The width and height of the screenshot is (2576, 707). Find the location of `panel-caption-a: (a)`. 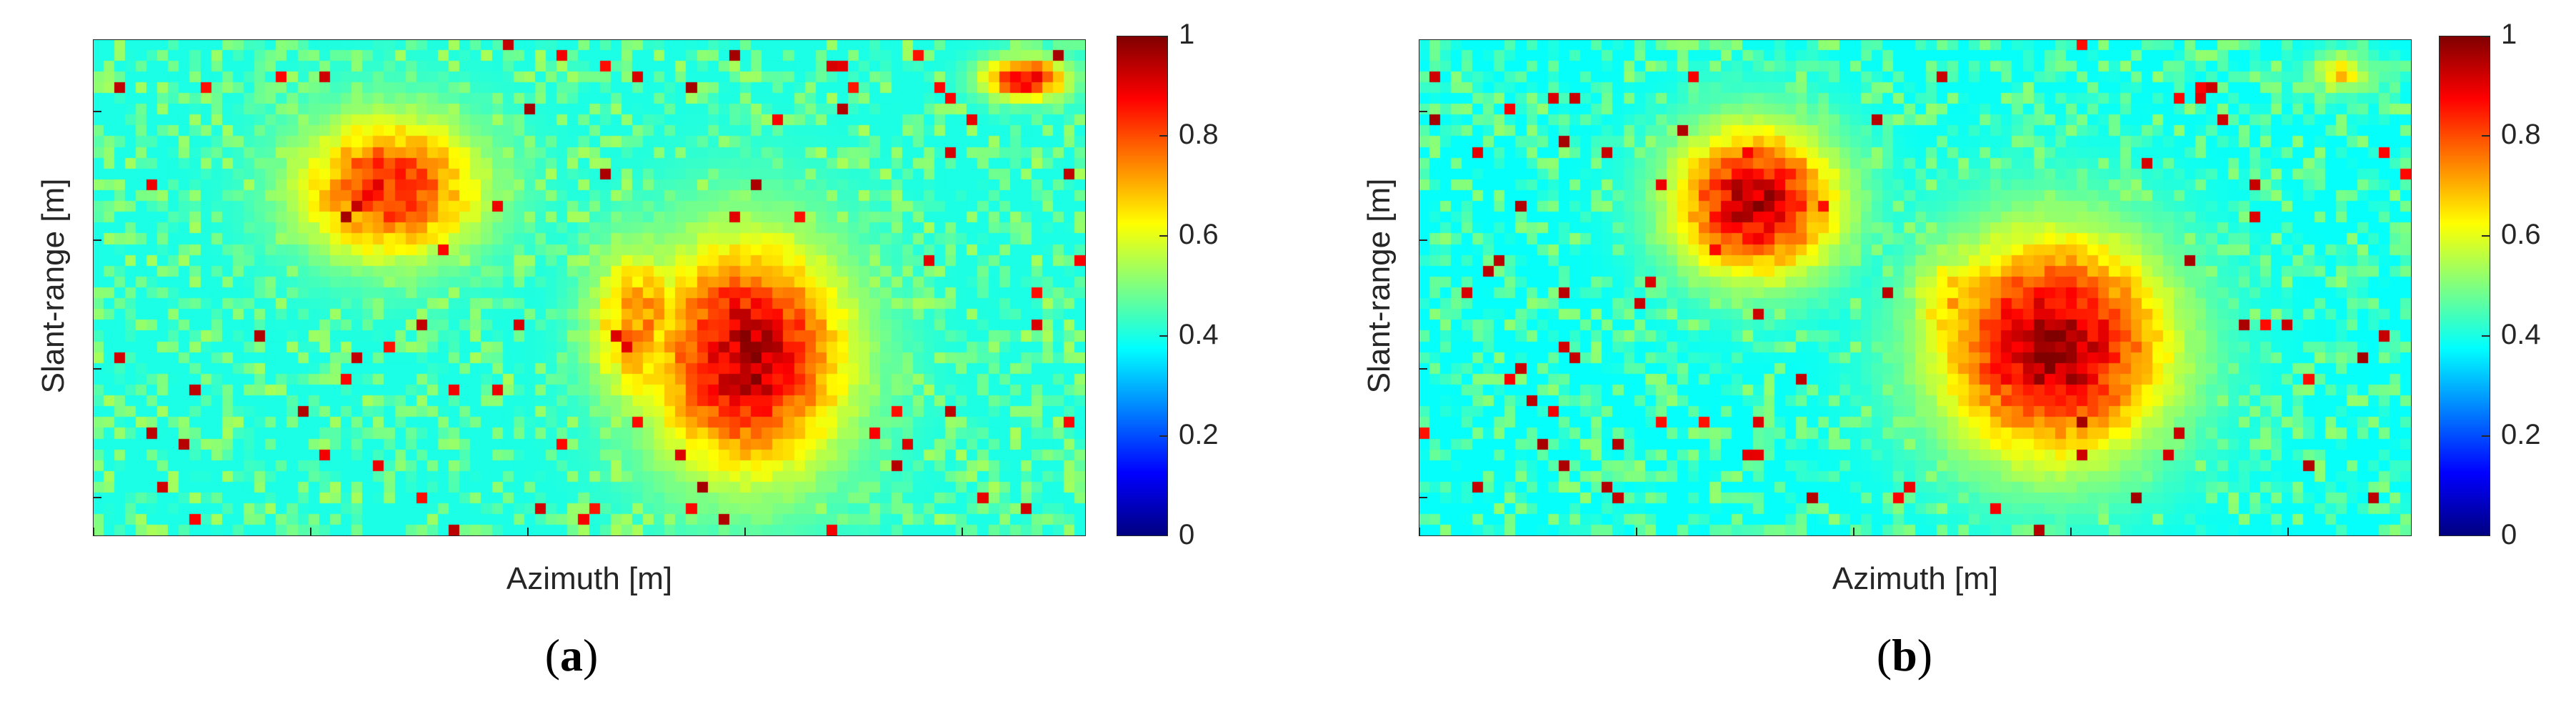

panel-caption-a: (a) is located at coordinates (572, 655).